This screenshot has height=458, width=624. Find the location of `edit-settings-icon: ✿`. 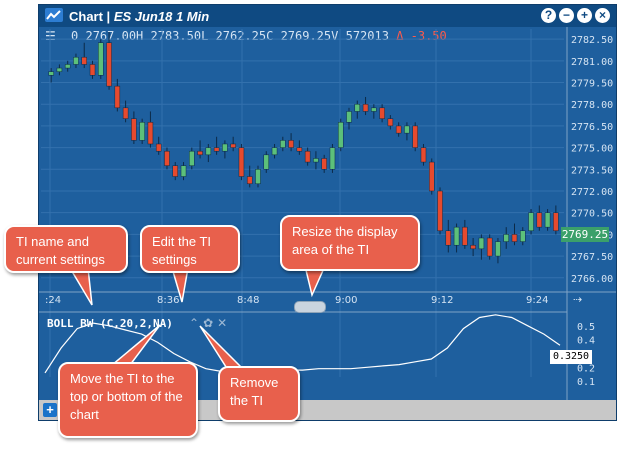

edit-settings-icon: ✿ is located at coordinates (208, 323).